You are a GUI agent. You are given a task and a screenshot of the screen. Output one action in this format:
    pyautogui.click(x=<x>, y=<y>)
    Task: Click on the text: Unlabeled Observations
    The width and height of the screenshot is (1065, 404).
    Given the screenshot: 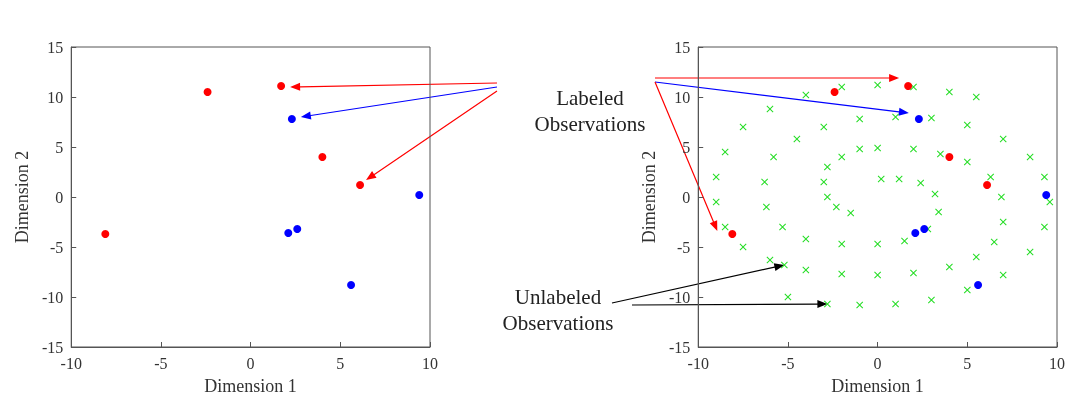 What is the action you would take?
    pyautogui.click(x=558, y=310)
    